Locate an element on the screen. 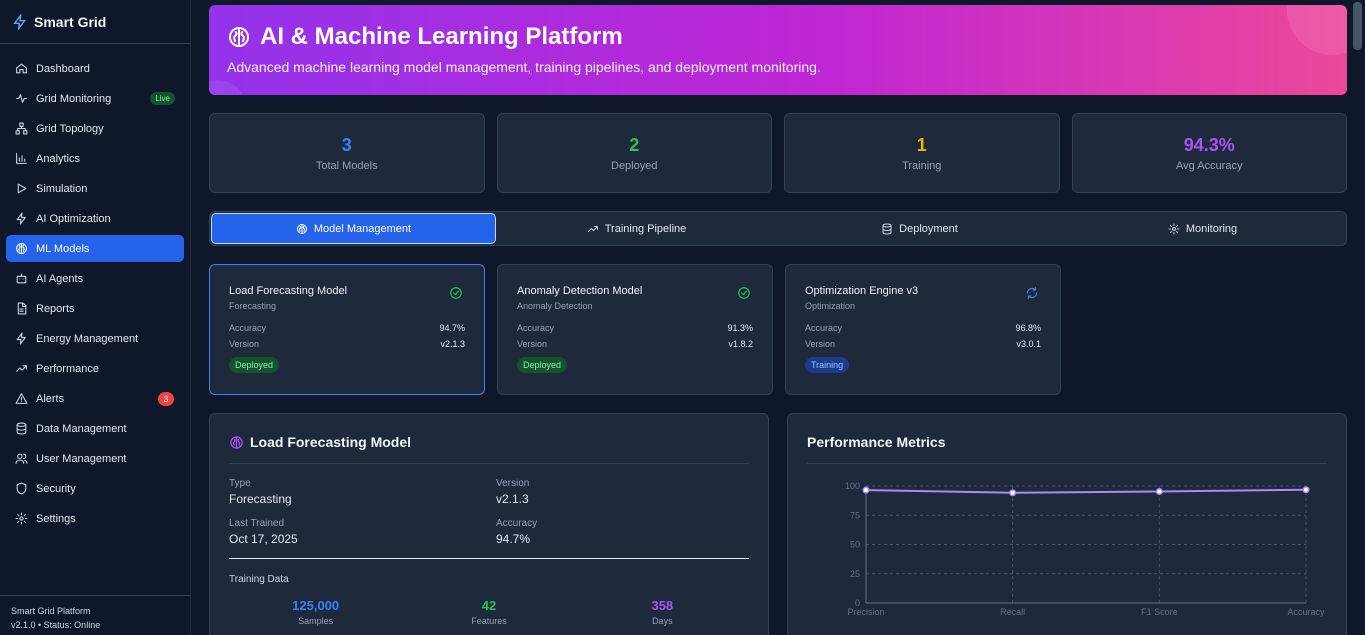 This screenshot has height=635, width=1365. y-tick-label: 100 is located at coordinates (852, 486).